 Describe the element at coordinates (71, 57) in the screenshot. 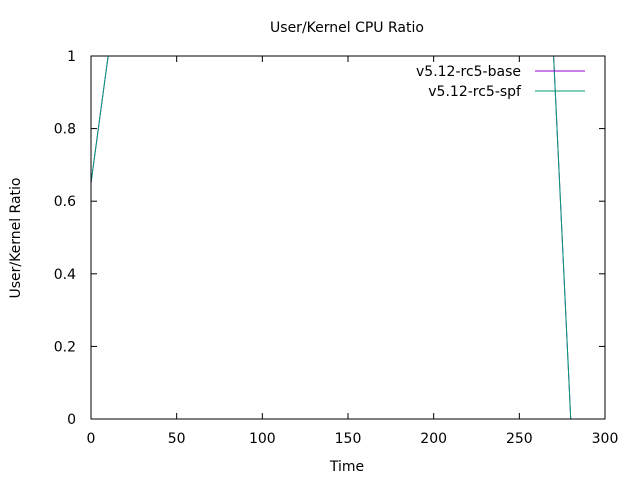

I see `y-tick-label: 1` at that location.